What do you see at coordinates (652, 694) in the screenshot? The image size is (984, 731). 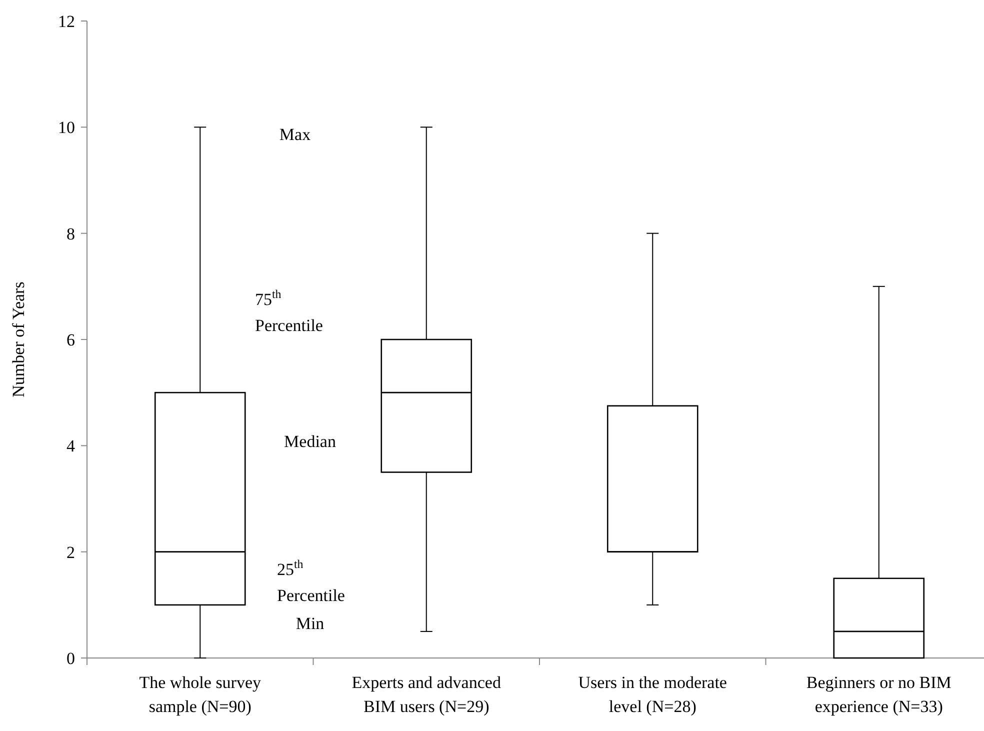 I see `x-tick-label: Users in the moderate level (N=28)` at bounding box center [652, 694].